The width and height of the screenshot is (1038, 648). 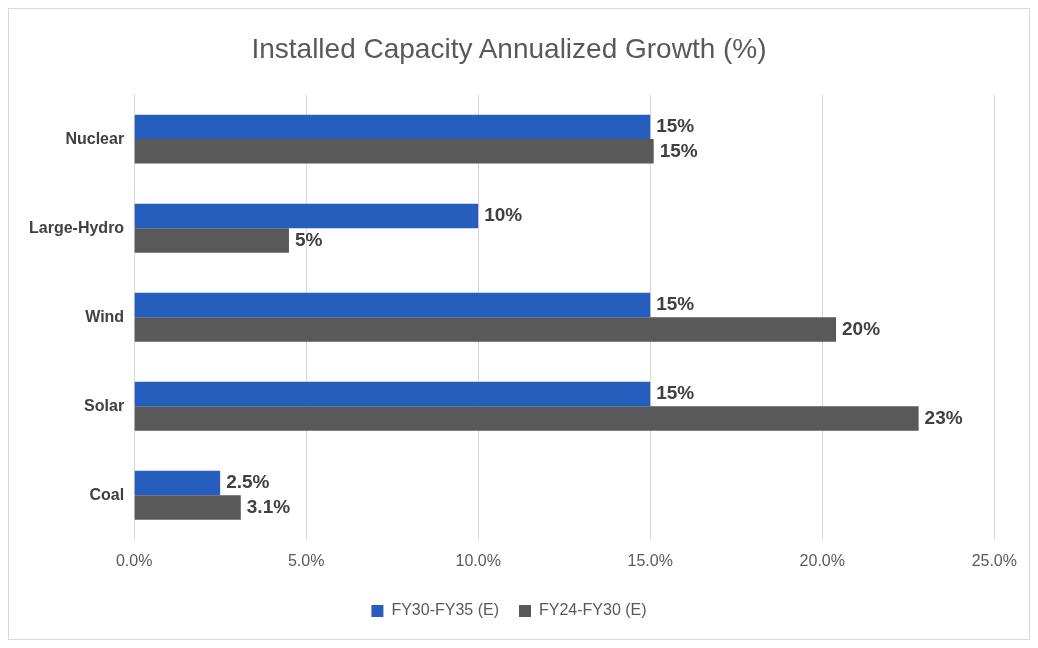 What do you see at coordinates (822, 560) in the screenshot?
I see `x-tick-label: 20.0%` at bounding box center [822, 560].